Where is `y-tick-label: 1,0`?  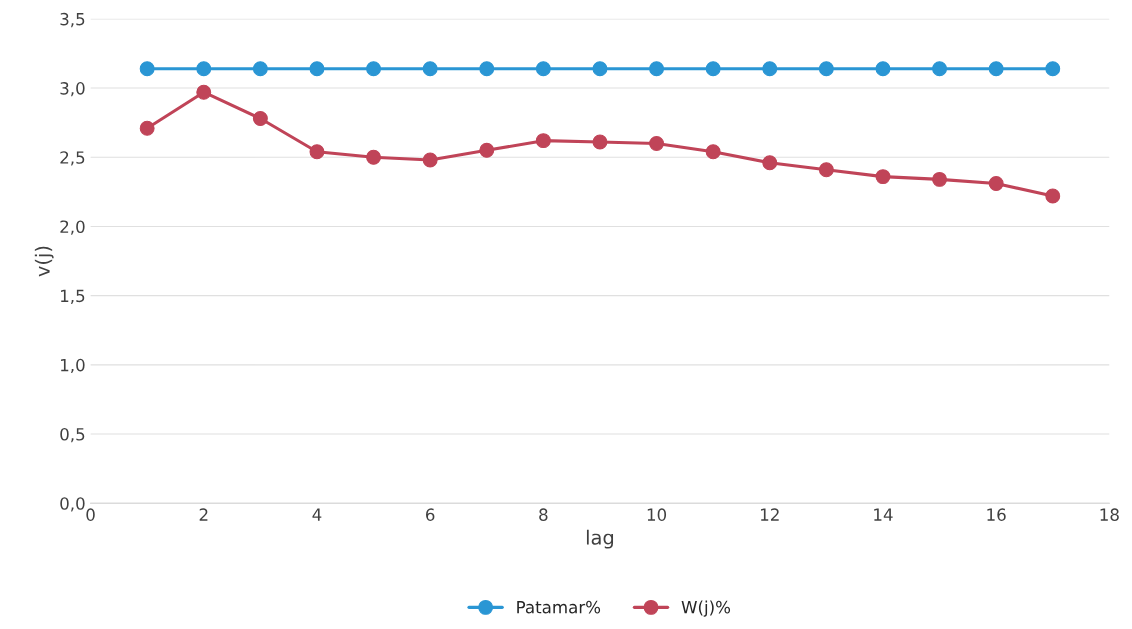
y-tick-label: 1,0 is located at coordinates (73, 366).